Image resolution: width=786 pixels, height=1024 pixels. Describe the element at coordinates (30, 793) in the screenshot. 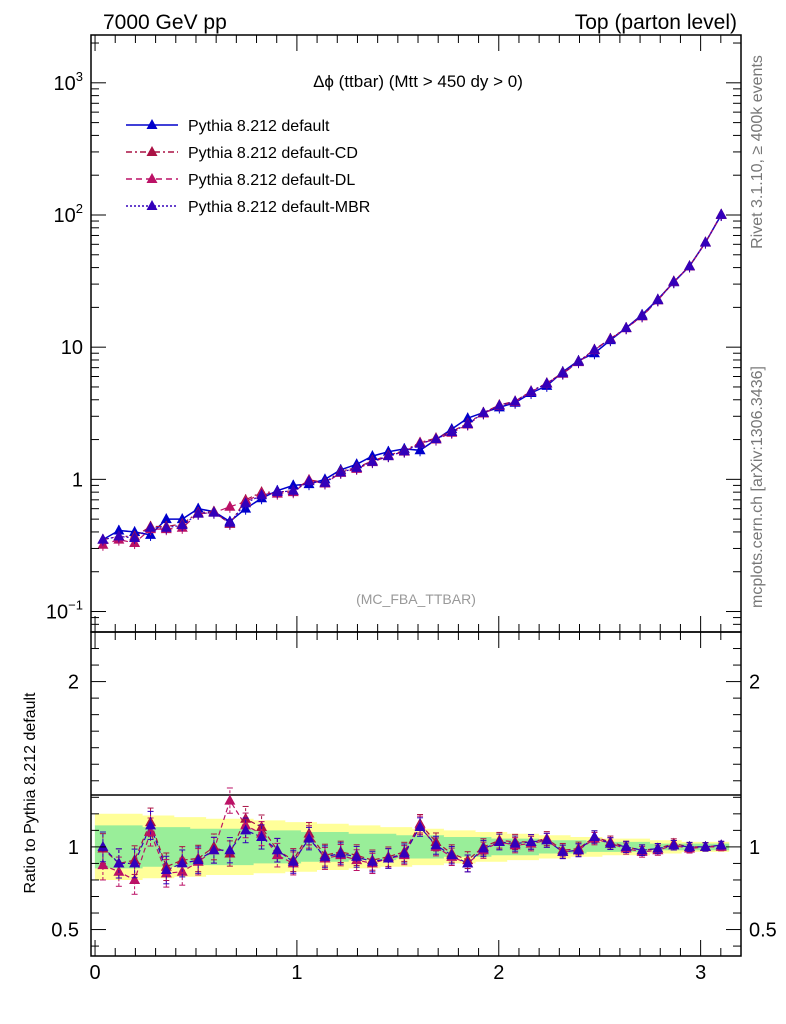

I see `ratio-y-axis-label: Ratio to Pythia 8.212 default` at that location.